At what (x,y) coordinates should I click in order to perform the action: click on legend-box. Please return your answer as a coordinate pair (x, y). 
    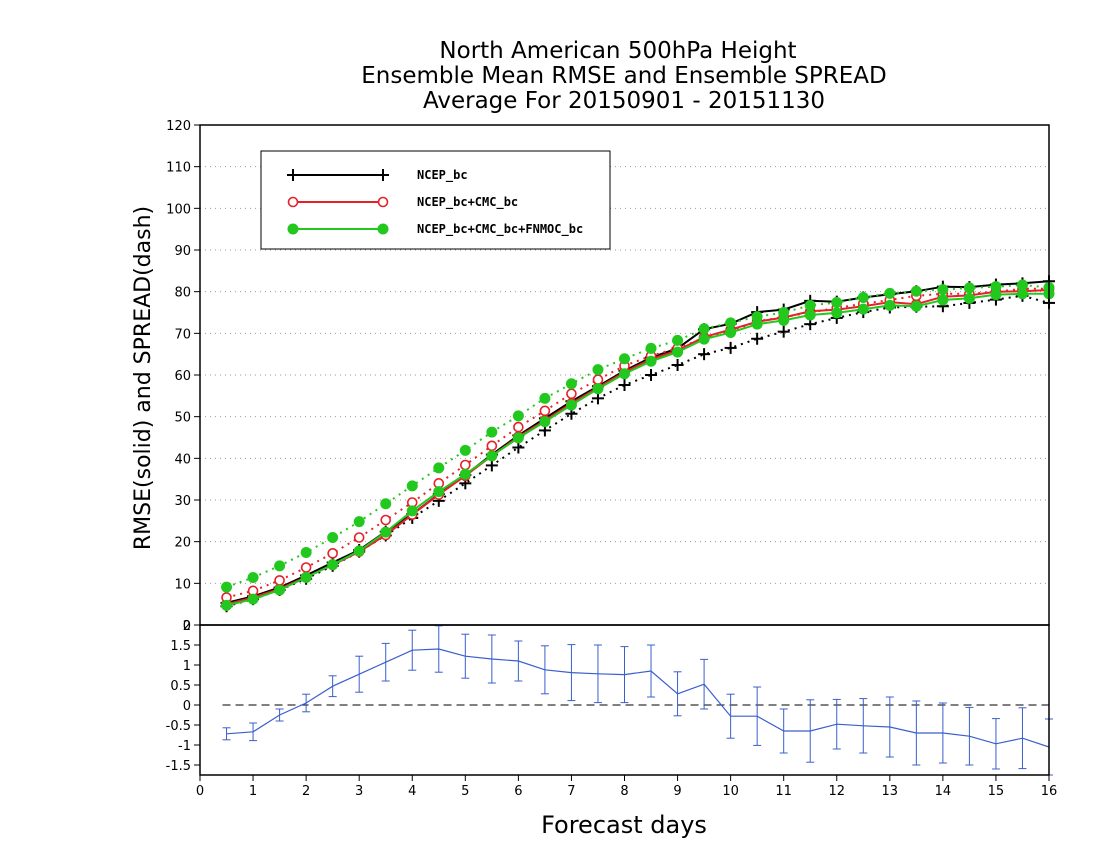
    Looking at the image, I should click on (435, 200).